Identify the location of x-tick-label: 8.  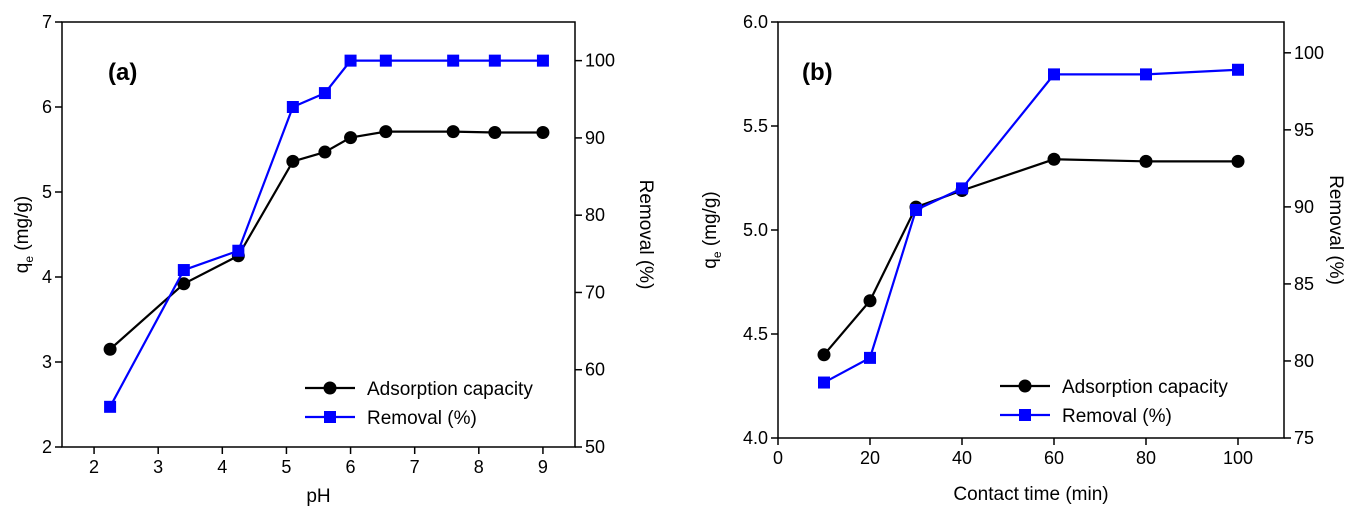
(479, 467).